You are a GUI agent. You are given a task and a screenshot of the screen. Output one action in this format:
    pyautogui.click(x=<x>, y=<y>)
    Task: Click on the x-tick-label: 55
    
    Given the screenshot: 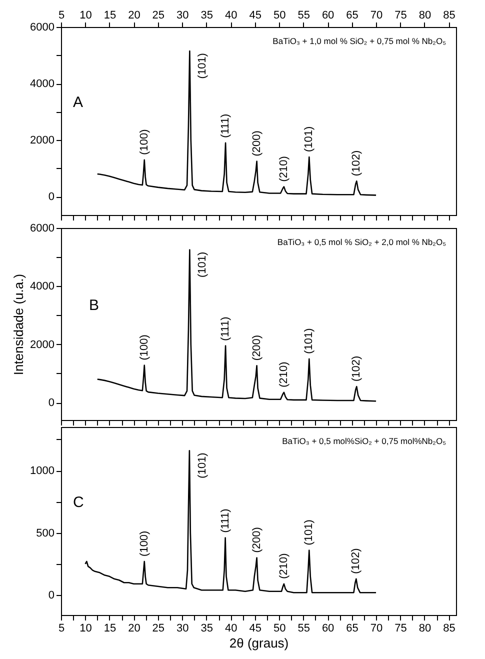 What is the action you would take?
    pyautogui.click(x=304, y=628)
    